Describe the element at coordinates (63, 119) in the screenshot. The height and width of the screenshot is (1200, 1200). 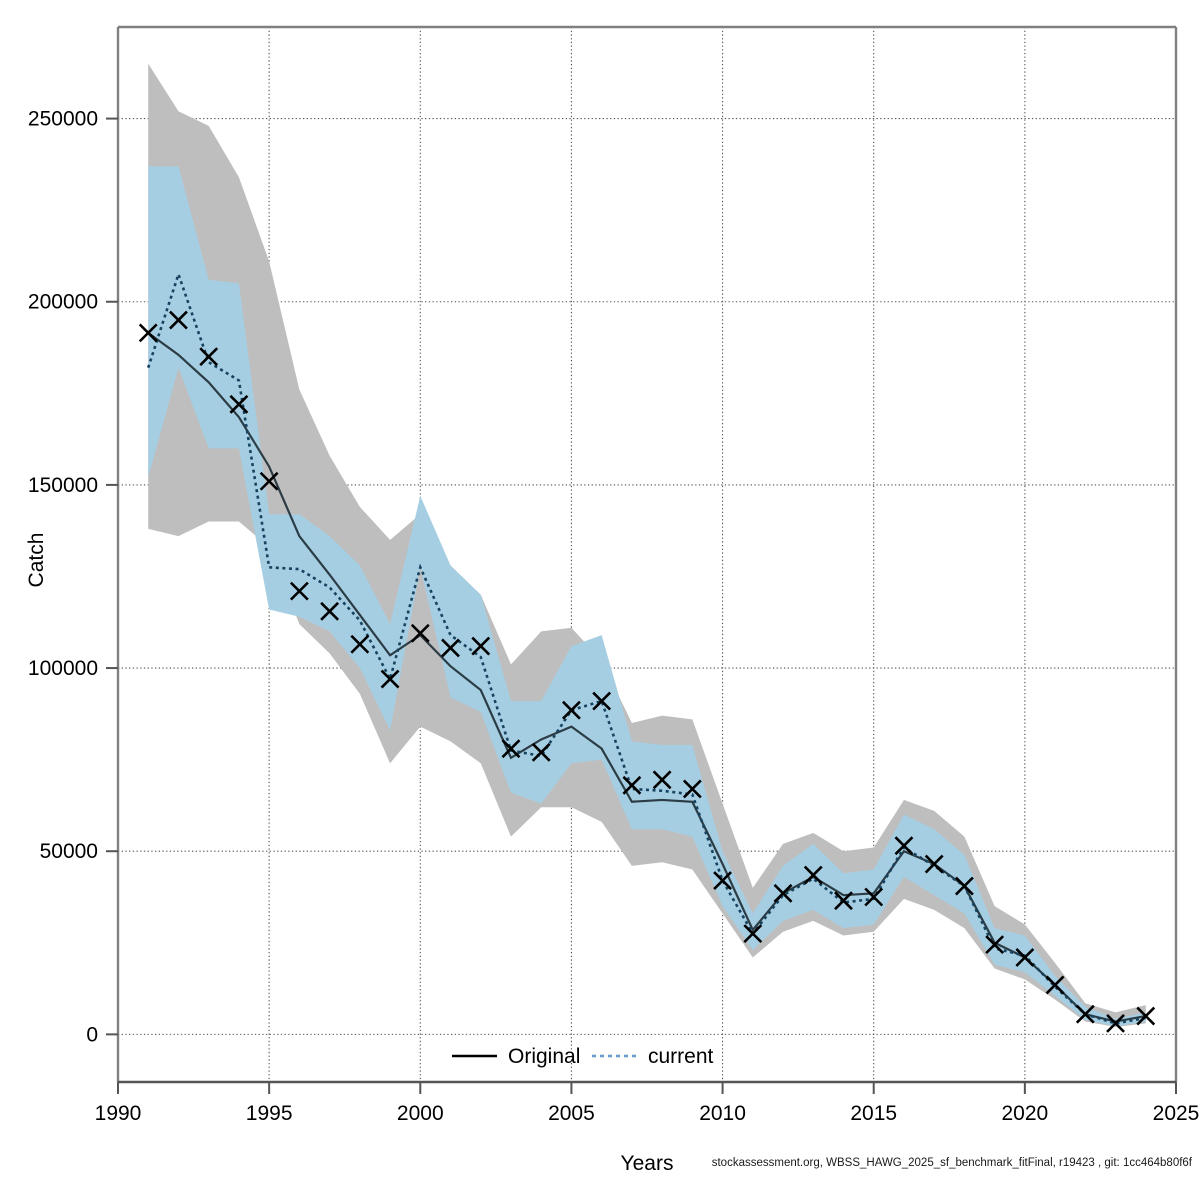
I see `y-tick-label: 250000` at that location.